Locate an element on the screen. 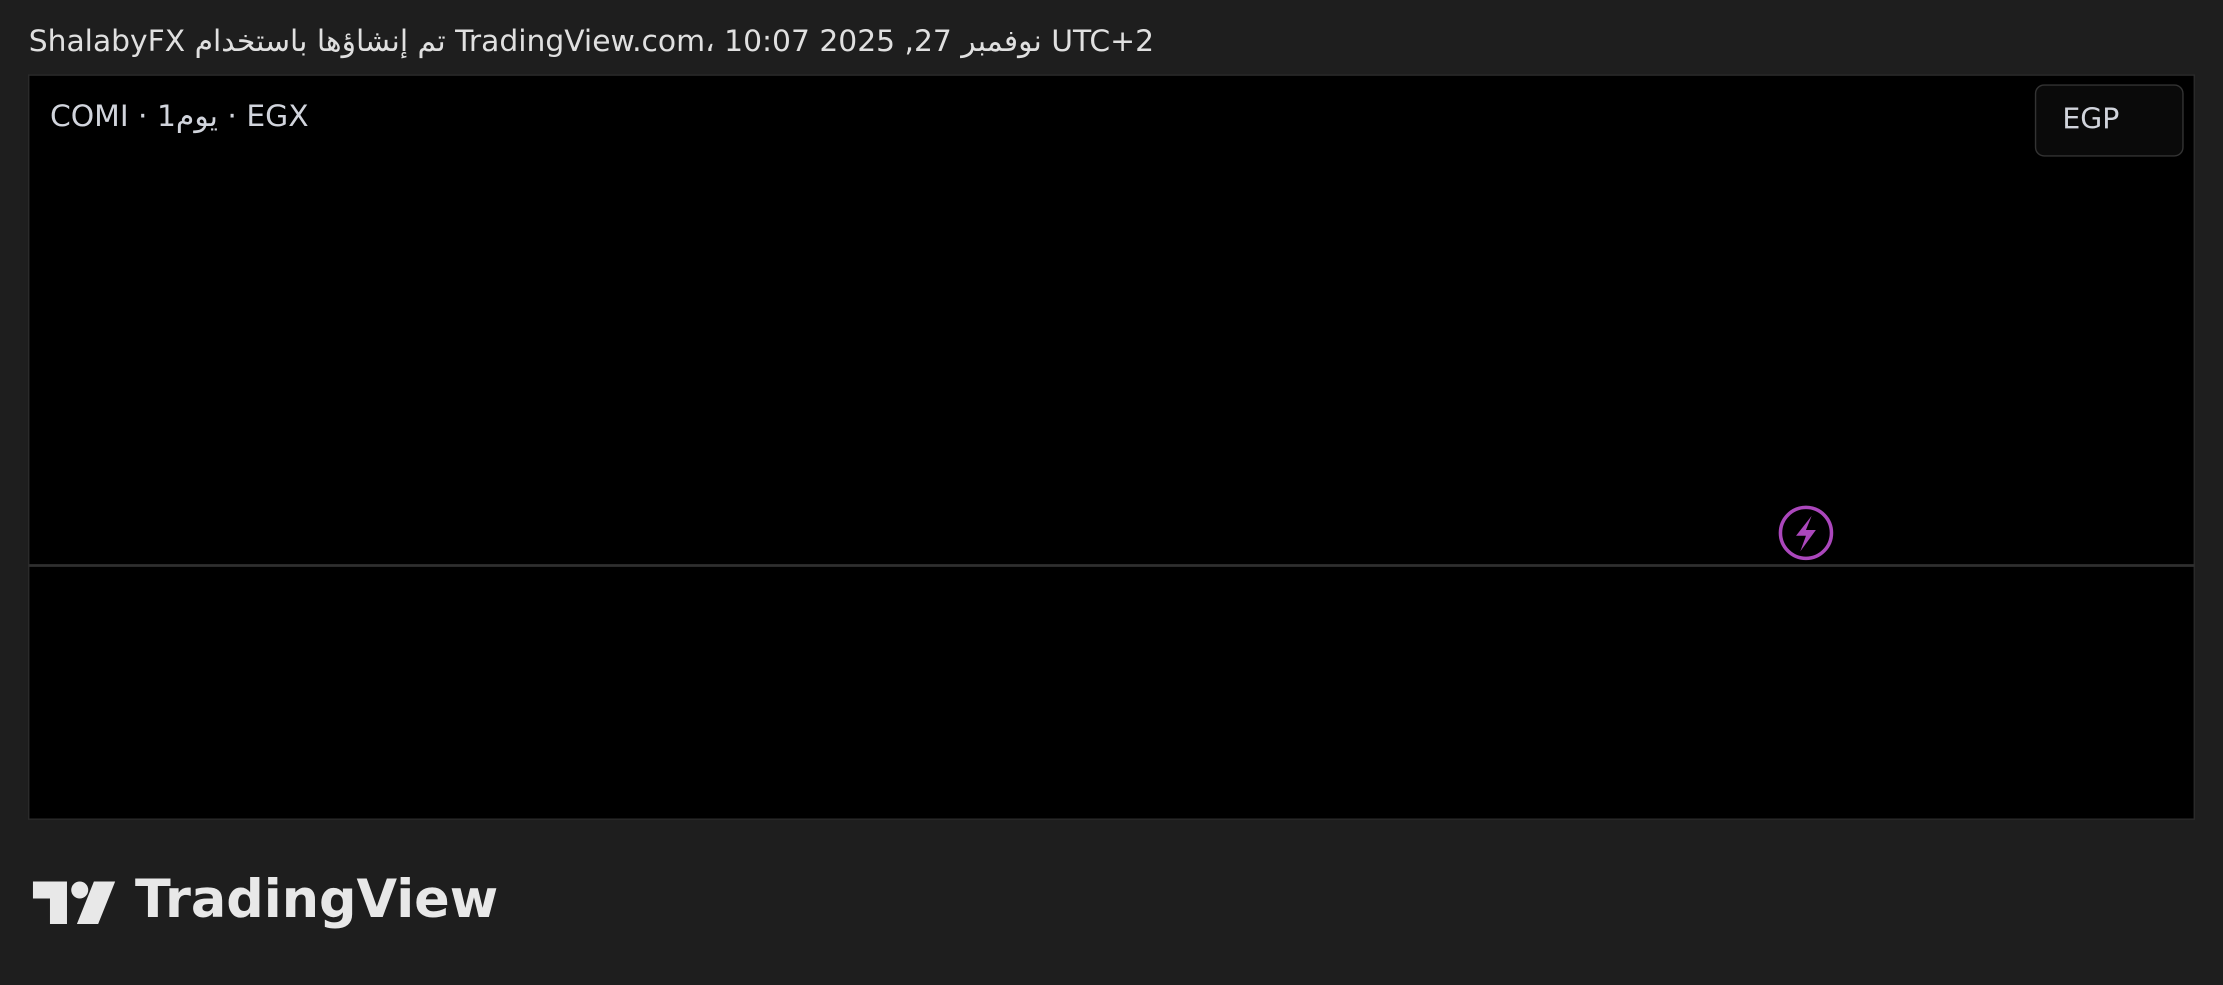 The image size is (2223, 985). logo-dot is located at coordinates (80, 890).